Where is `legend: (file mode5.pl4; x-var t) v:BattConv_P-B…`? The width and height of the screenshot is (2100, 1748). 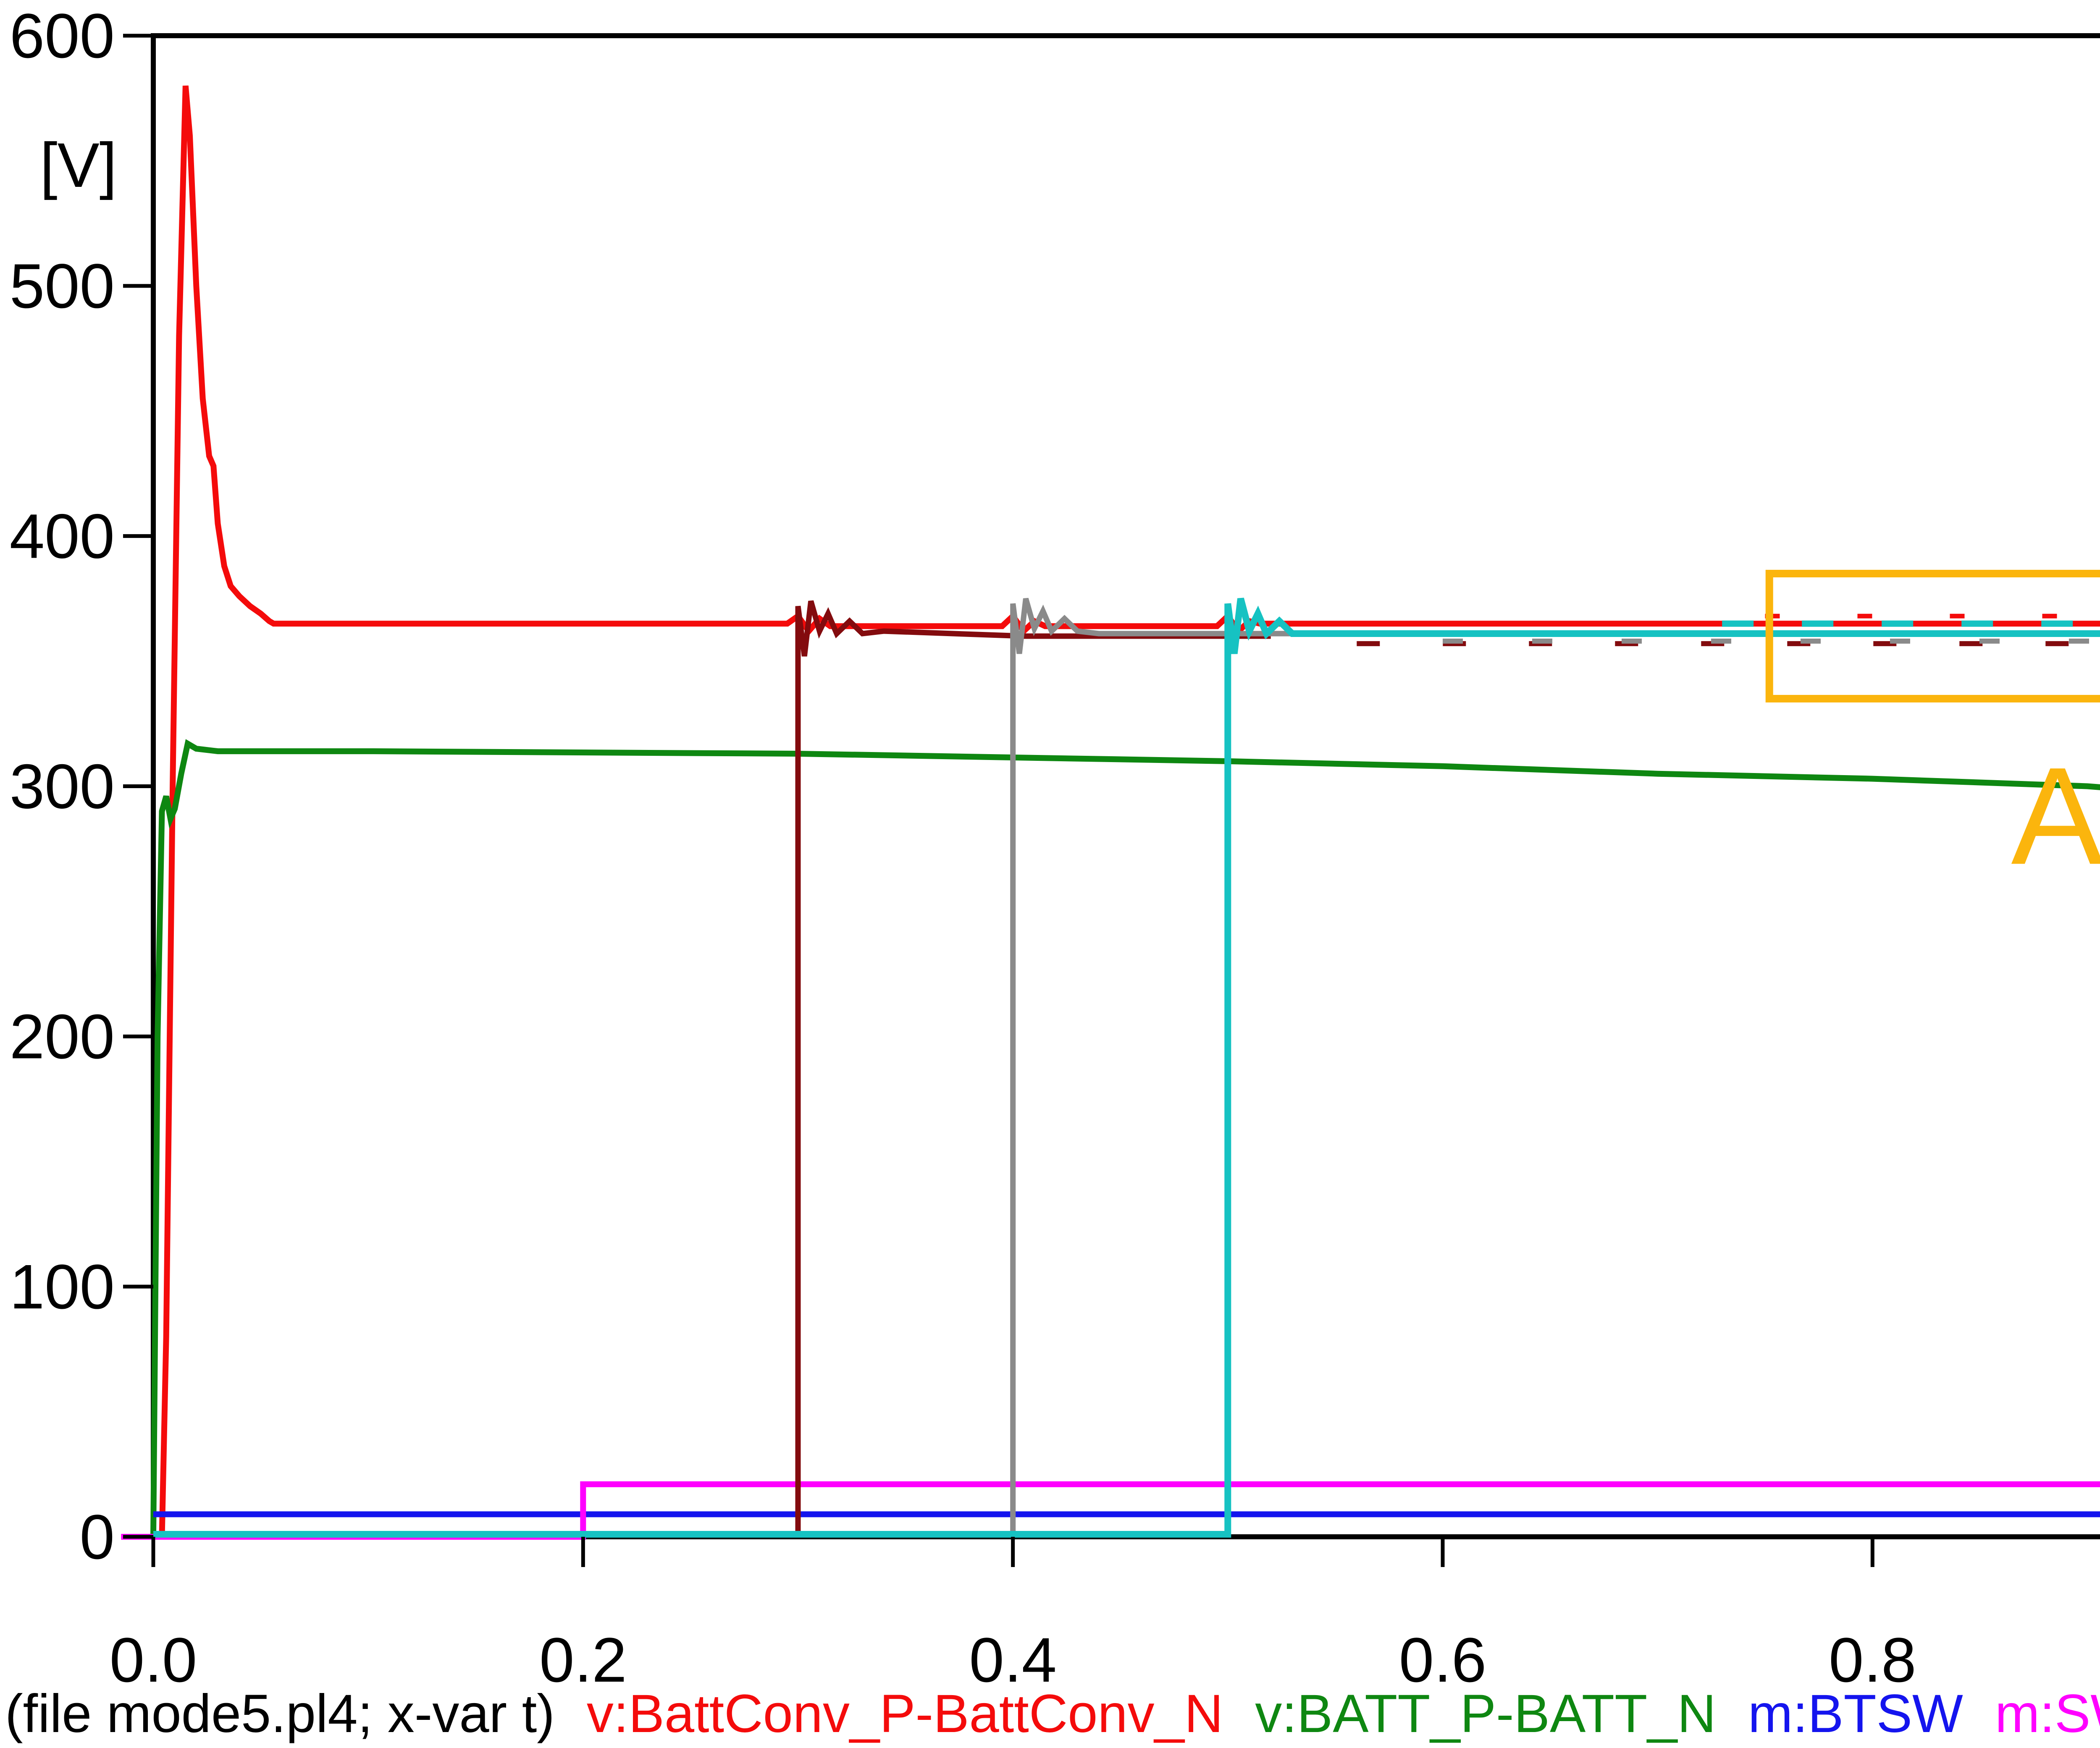 legend: (file mode5.pl4; x-var t) v:BattConv_P-B… is located at coordinates (1052, 1714).